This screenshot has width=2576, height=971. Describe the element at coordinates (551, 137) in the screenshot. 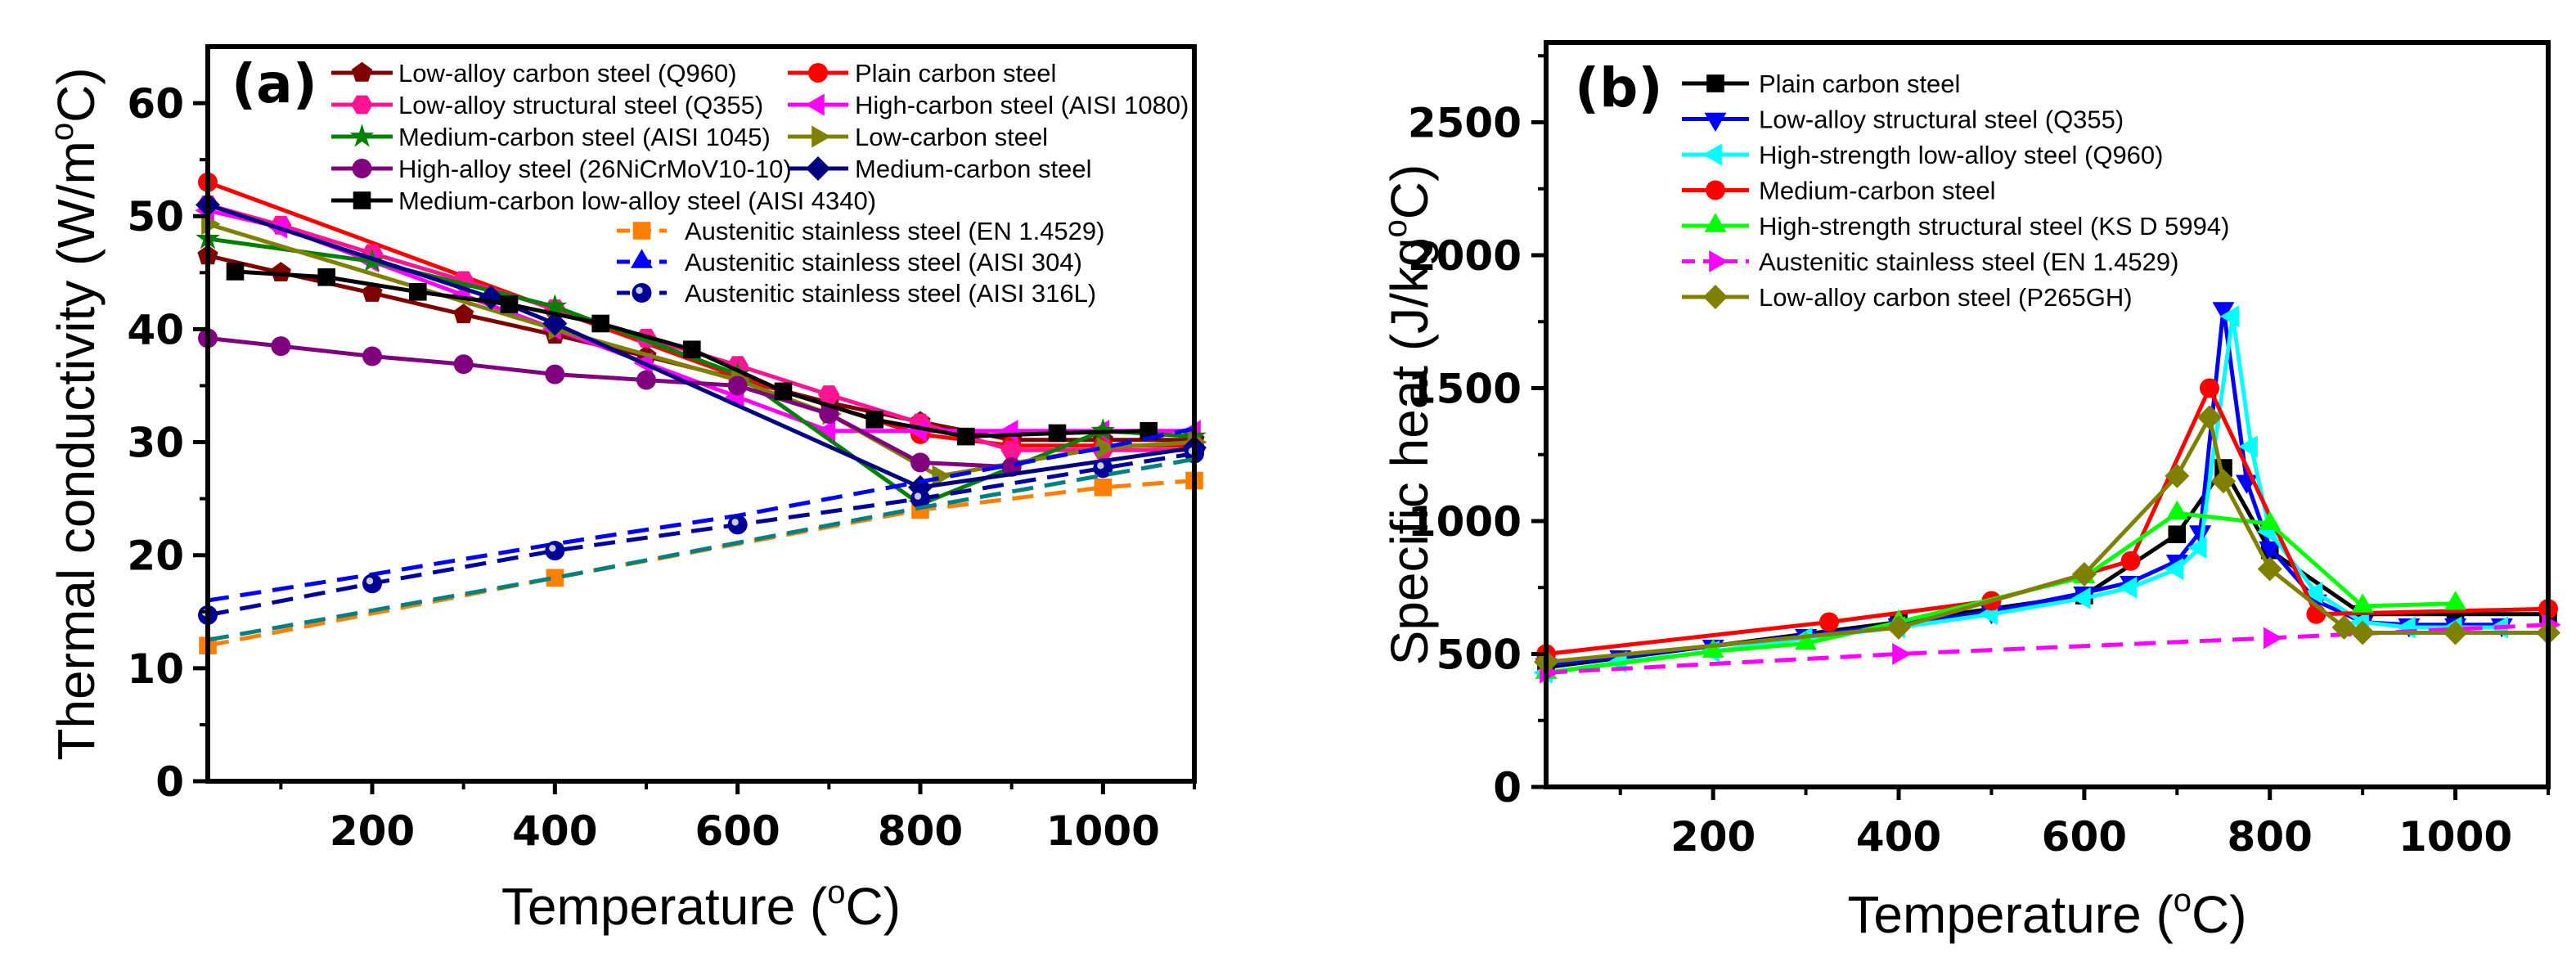

I see `legend-item: Medium-carbon steel (AISI 1045)` at that location.